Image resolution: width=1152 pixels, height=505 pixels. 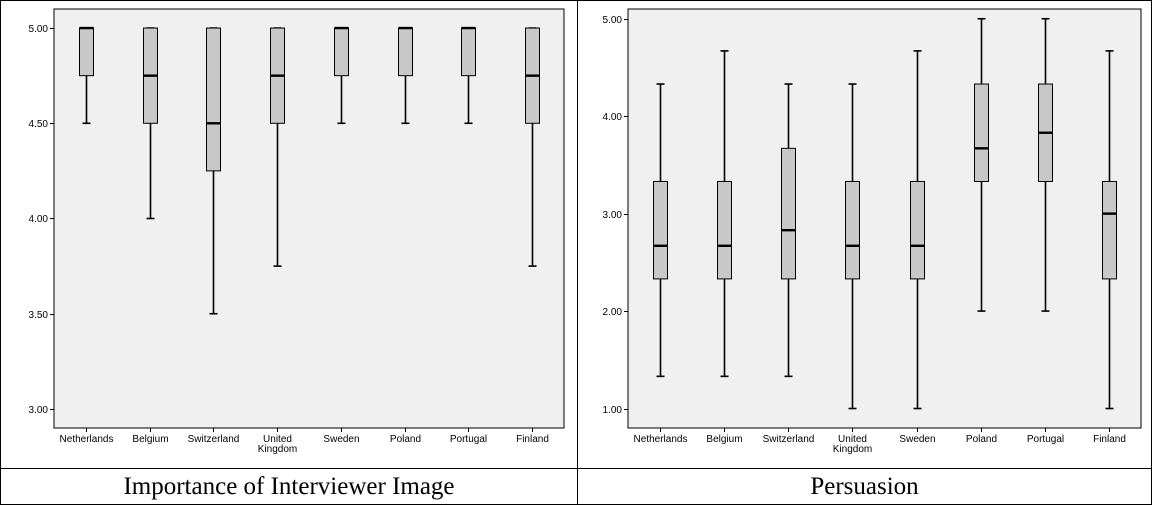 I want to click on caption-right: Persuasion, so click(x=864, y=486).